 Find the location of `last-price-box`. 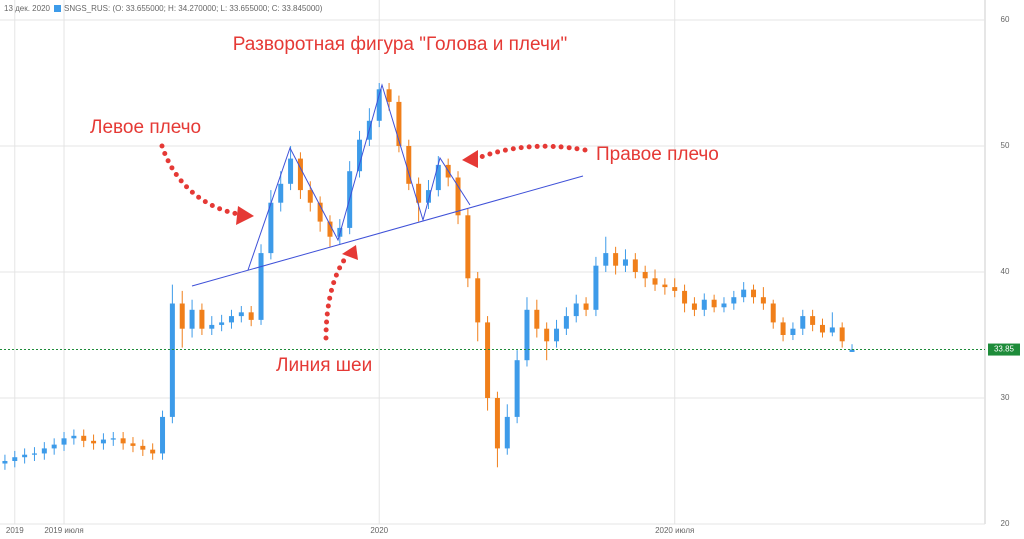

last-price-box is located at coordinates (1004, 349).